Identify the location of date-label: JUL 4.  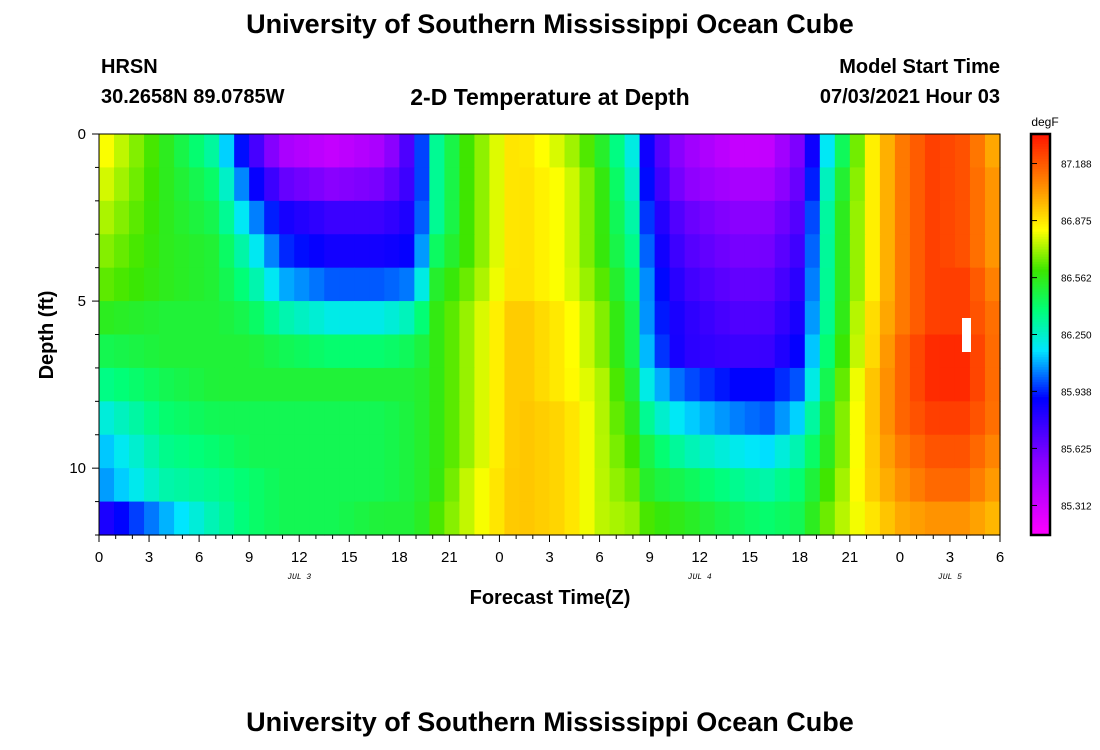
(700, 577).